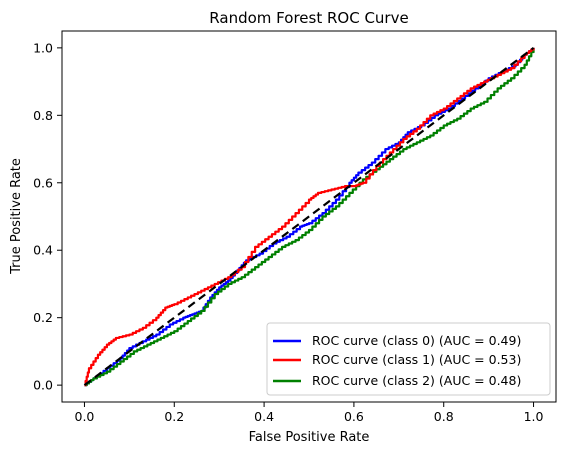 Image resolution: width=567 pixels, height=455 pixels. What do you see at coordinates (308, 18) in the screenshot?
I see `chart-title: Random Forest ROC Curve` at bounding box center [308, 18].